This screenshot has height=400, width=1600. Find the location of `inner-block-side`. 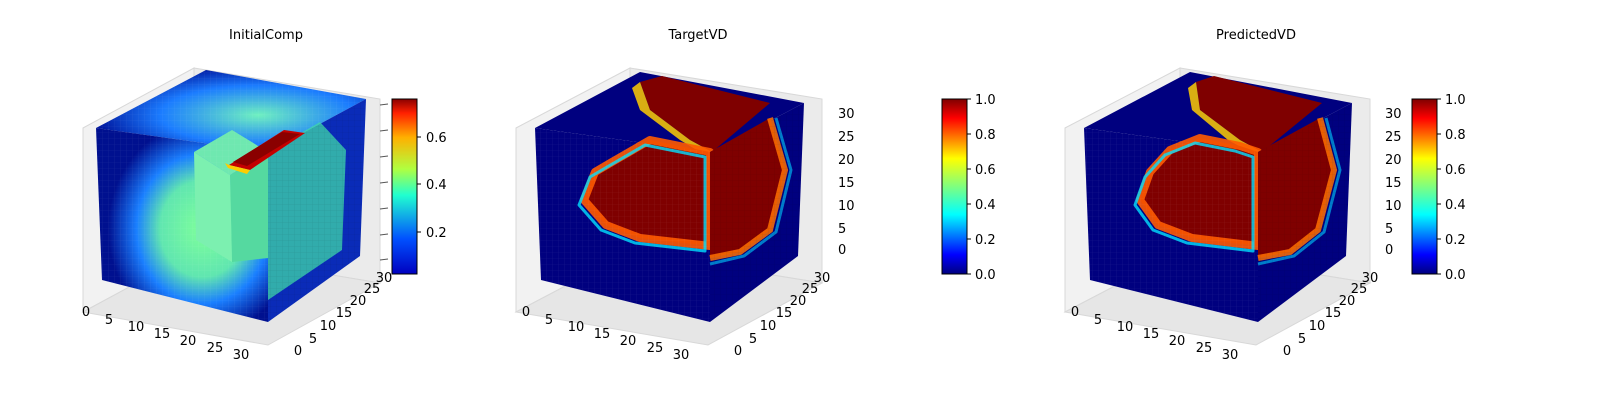

inner-block-side is located at coordinates (249, 207).